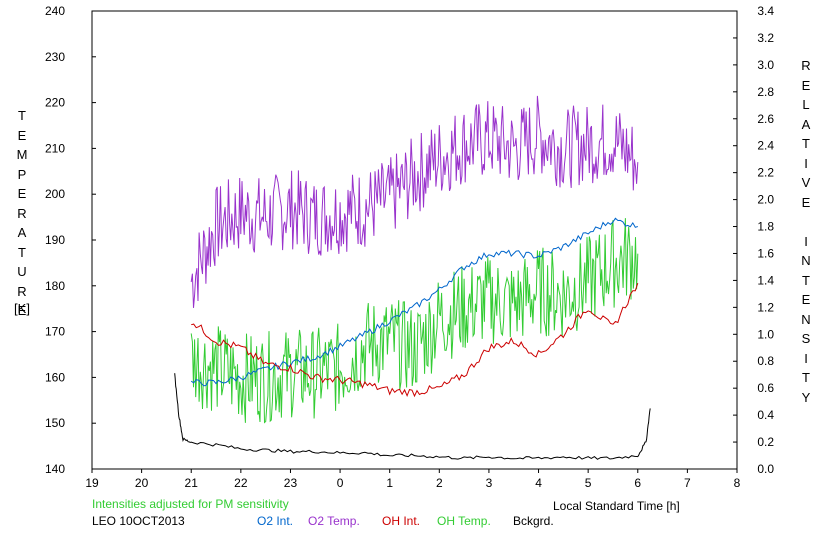 Image resolution: width=828 pixels, height=535 pixels. Describe the element at coordinates (142, 483) in the screenshot. I see `x-tick-label: 20` at that location.